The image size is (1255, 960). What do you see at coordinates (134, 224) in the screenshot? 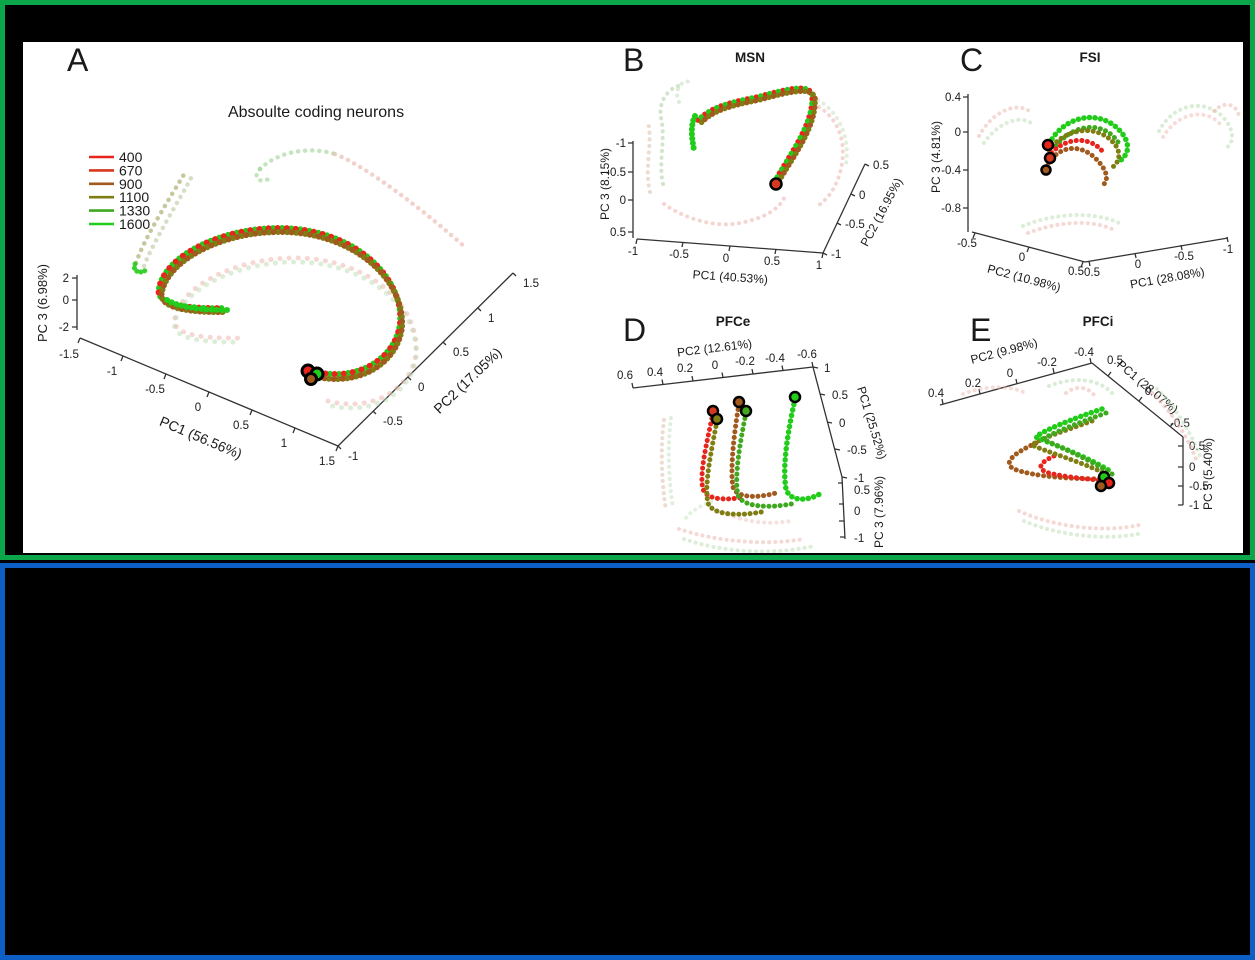
I see `legend-label: 1600` at bounding box center [134, 224].